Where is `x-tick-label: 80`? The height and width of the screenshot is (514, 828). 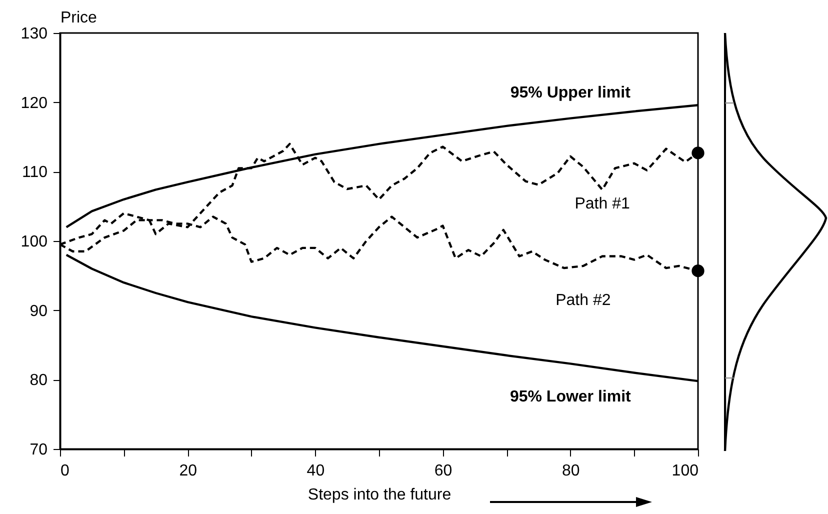
x-tick-label: 80 is located at coordinates (571, 471).